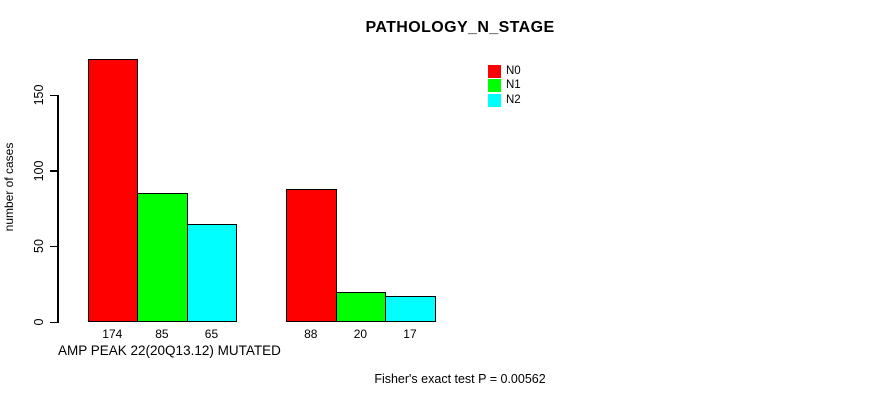 The height and width of the screenshot is (400, 890). I want to click on bar-value-label: 65, so click(211, 334).